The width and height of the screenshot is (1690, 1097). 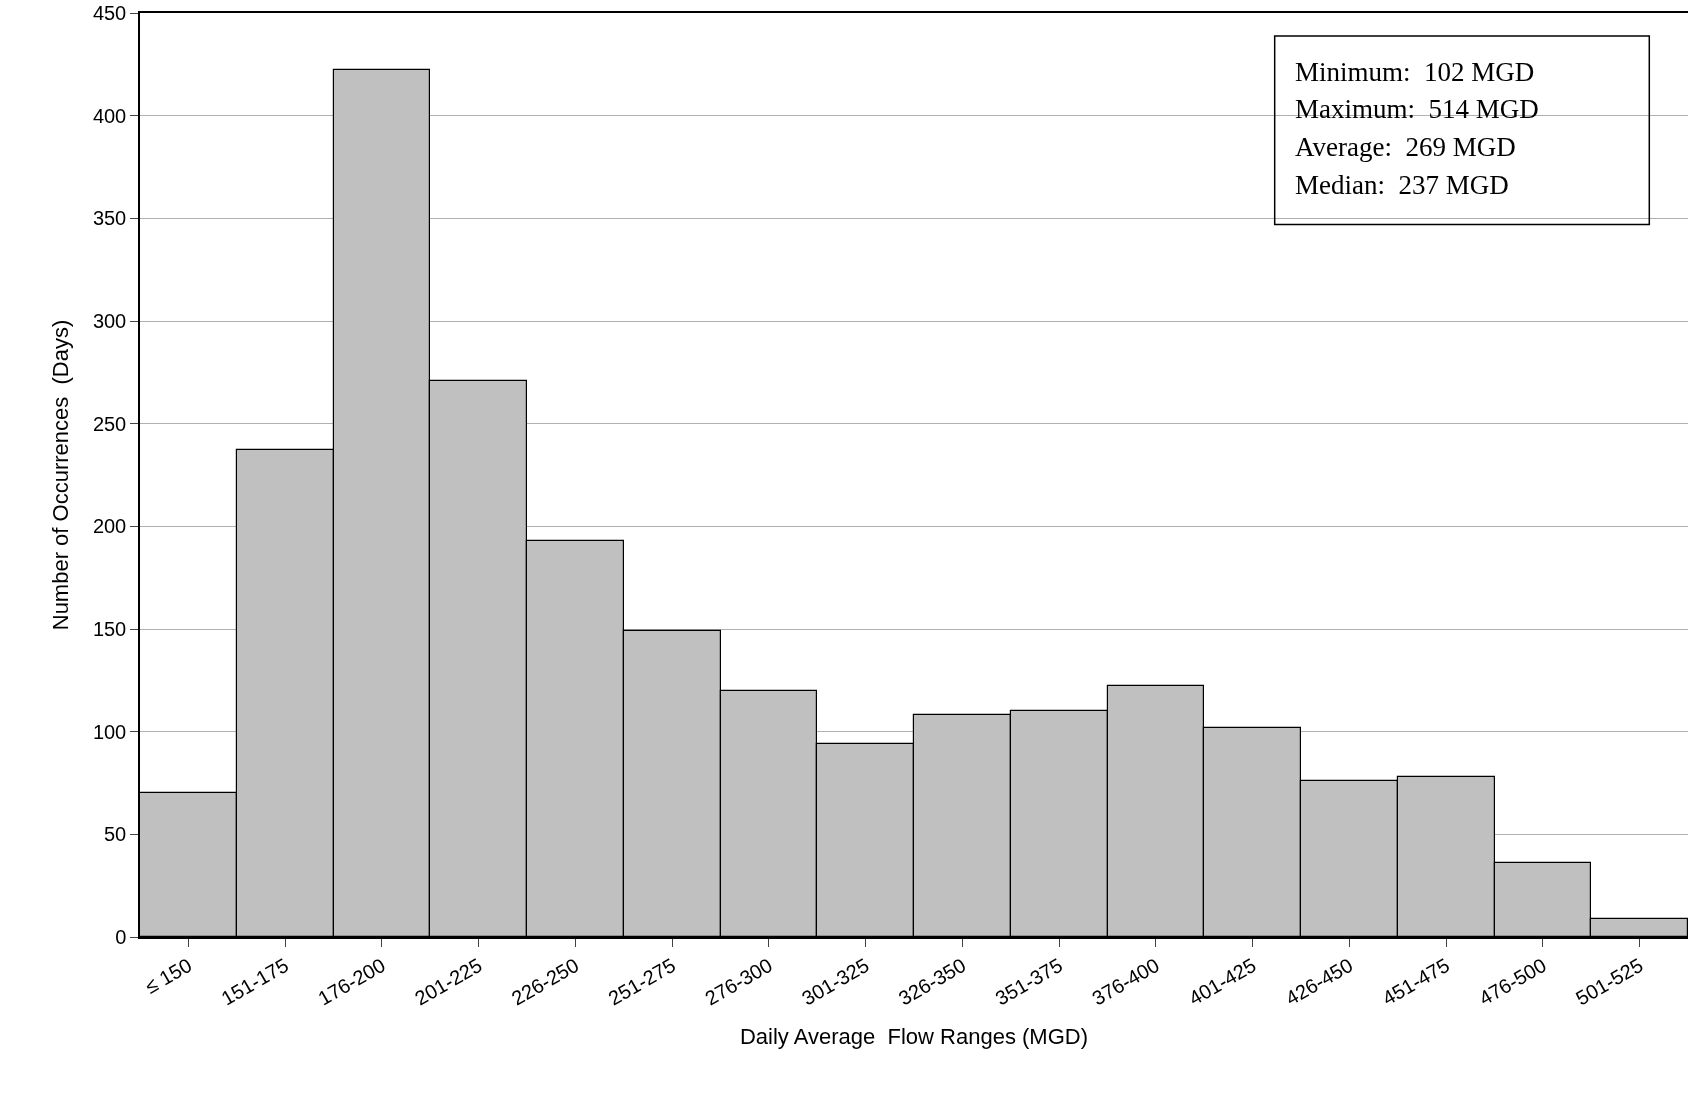 What do you see at coordinates (168, 975) in the screenshot?
I see `x-tick-label: ≤ 150` at bounding box center [168, 975].